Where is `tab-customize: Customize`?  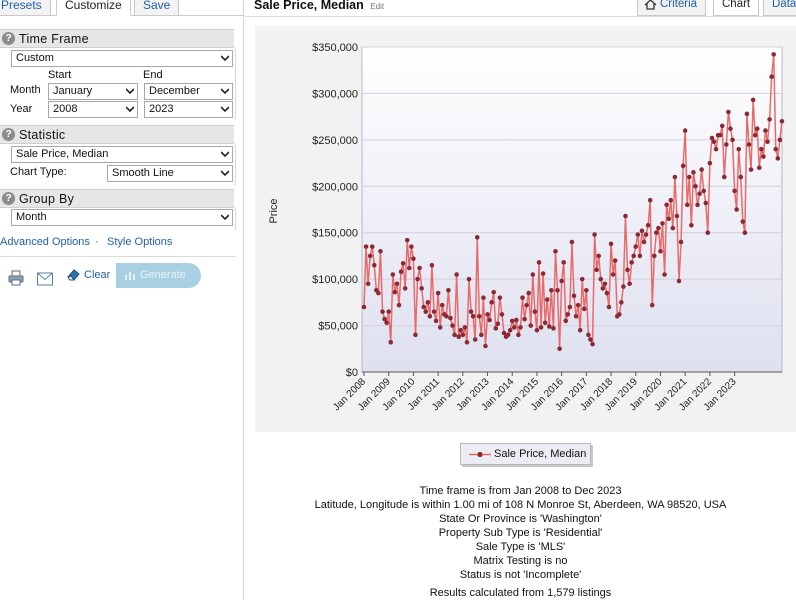
tab-customize: Customize is located at coordinates (93, 8).